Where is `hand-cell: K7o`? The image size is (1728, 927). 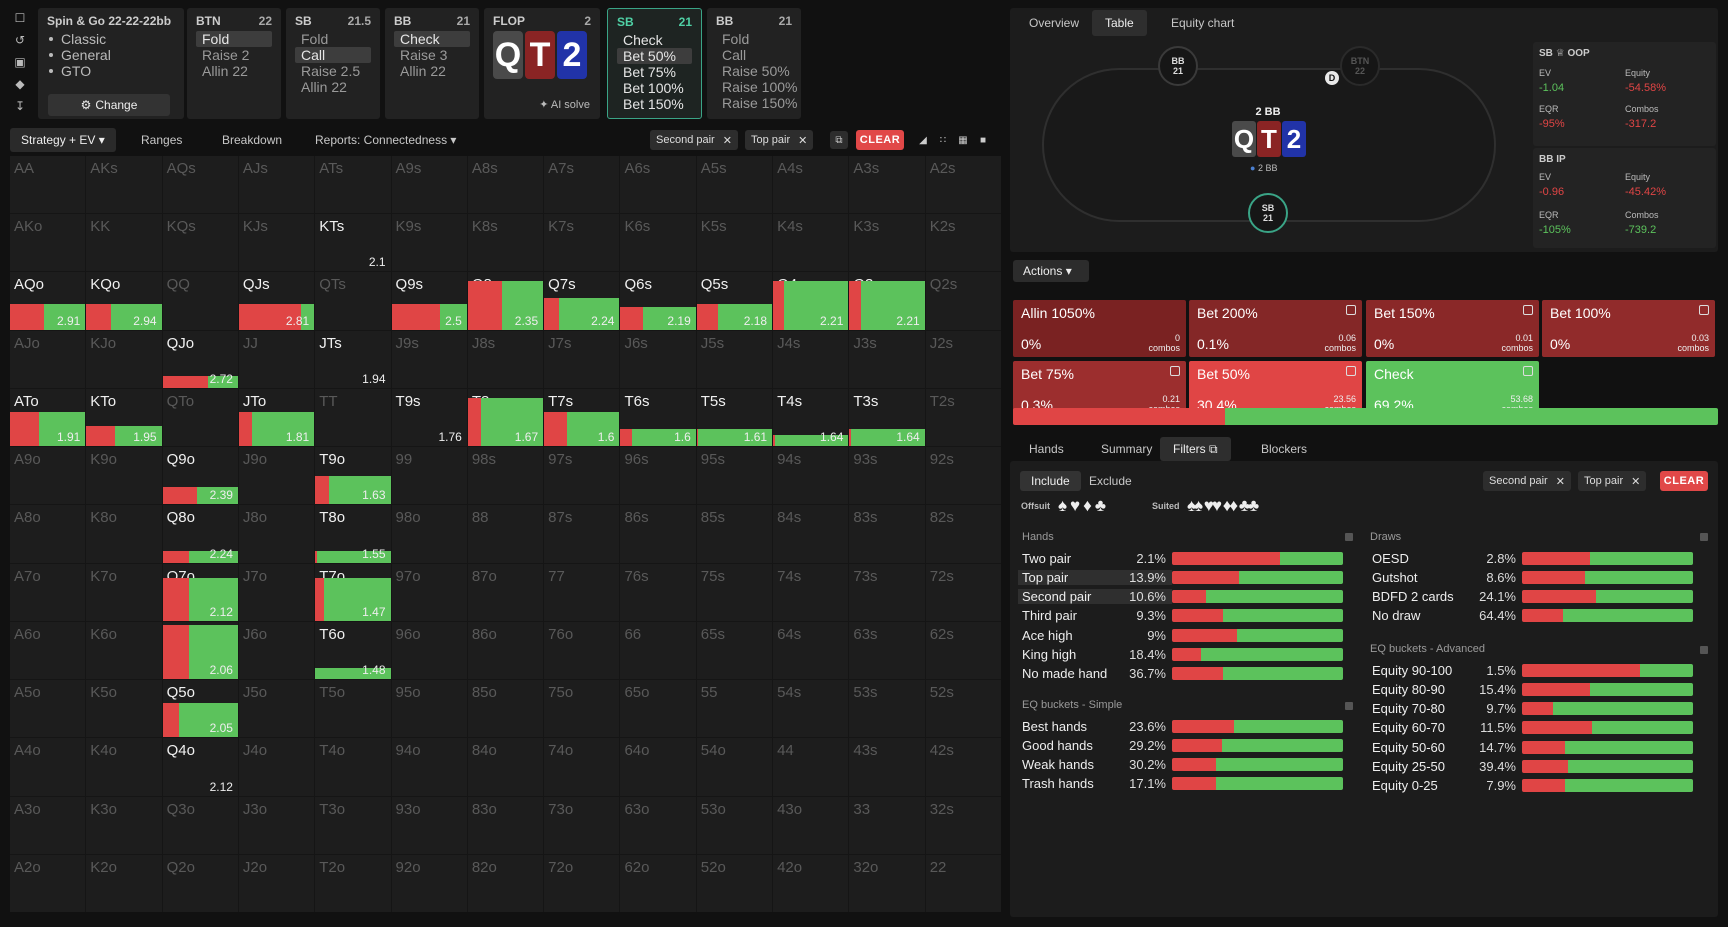
hand-cell: K7o is located at coordinates (124, 592).